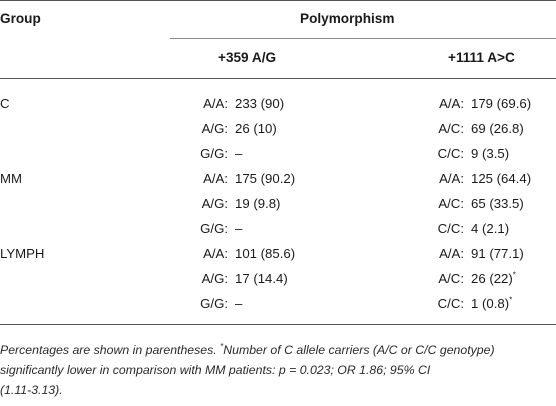 The width and height of the screenshot is (556, 406). What do you see at coordinates (493, 278) in the screenshot?
I see `value-1111-cell: 26 (22)*` at bounding box center [493, 278].